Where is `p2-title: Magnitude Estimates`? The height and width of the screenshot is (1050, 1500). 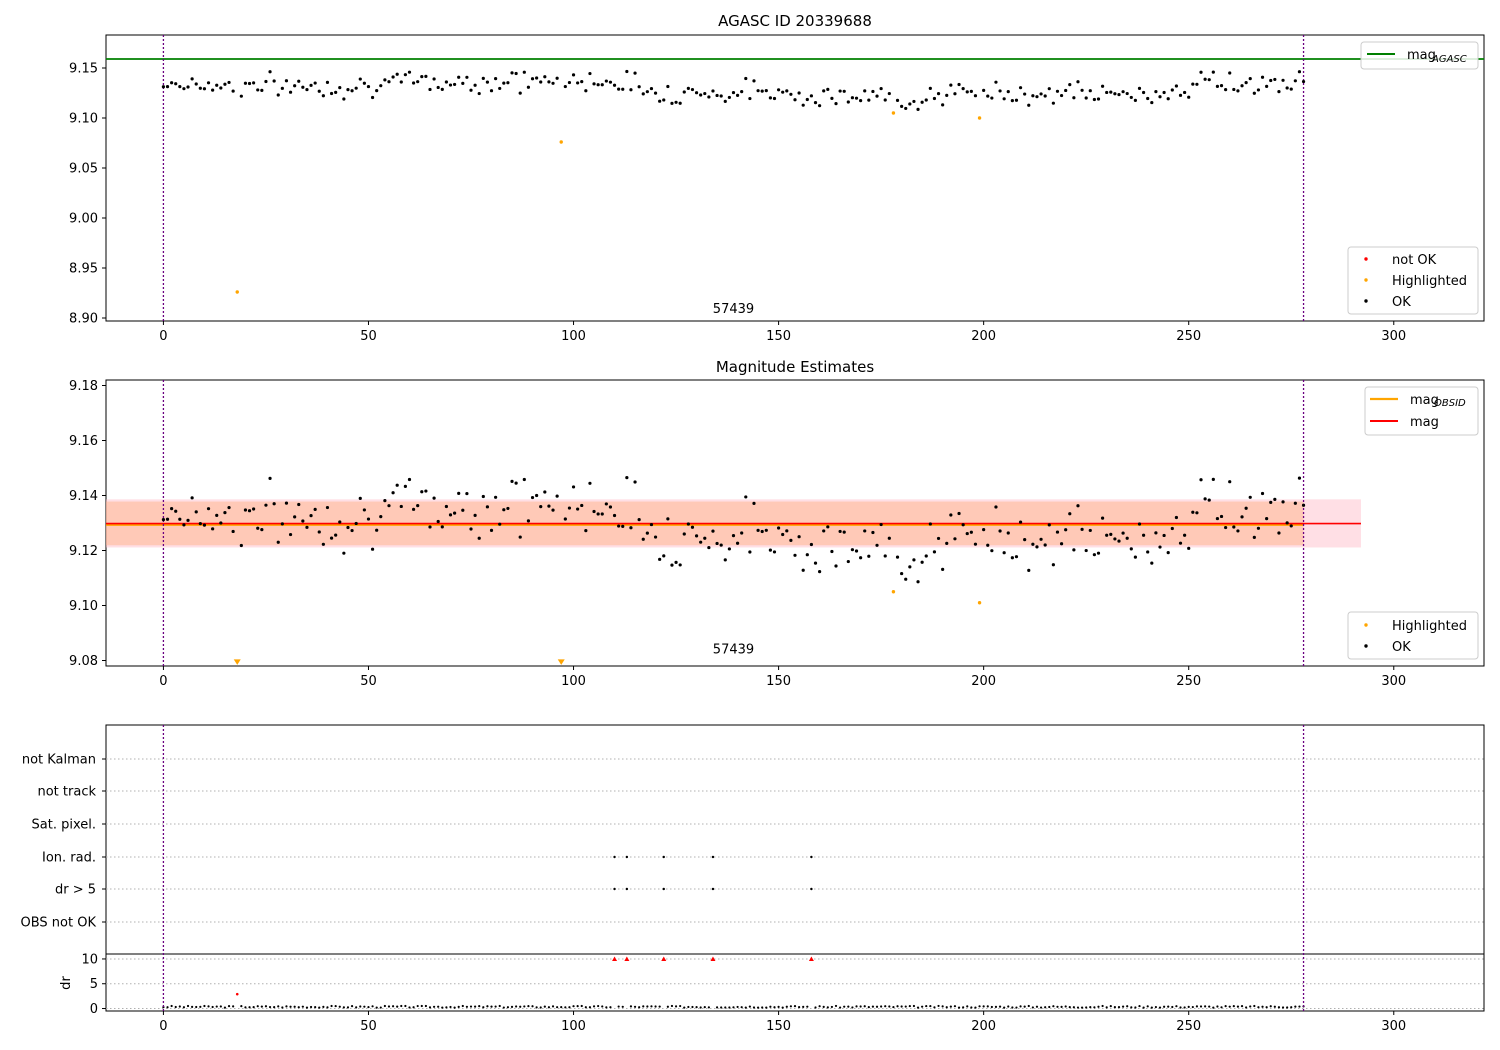 p2-title: Magnitude Estimates is located at coordinates (795, 367).